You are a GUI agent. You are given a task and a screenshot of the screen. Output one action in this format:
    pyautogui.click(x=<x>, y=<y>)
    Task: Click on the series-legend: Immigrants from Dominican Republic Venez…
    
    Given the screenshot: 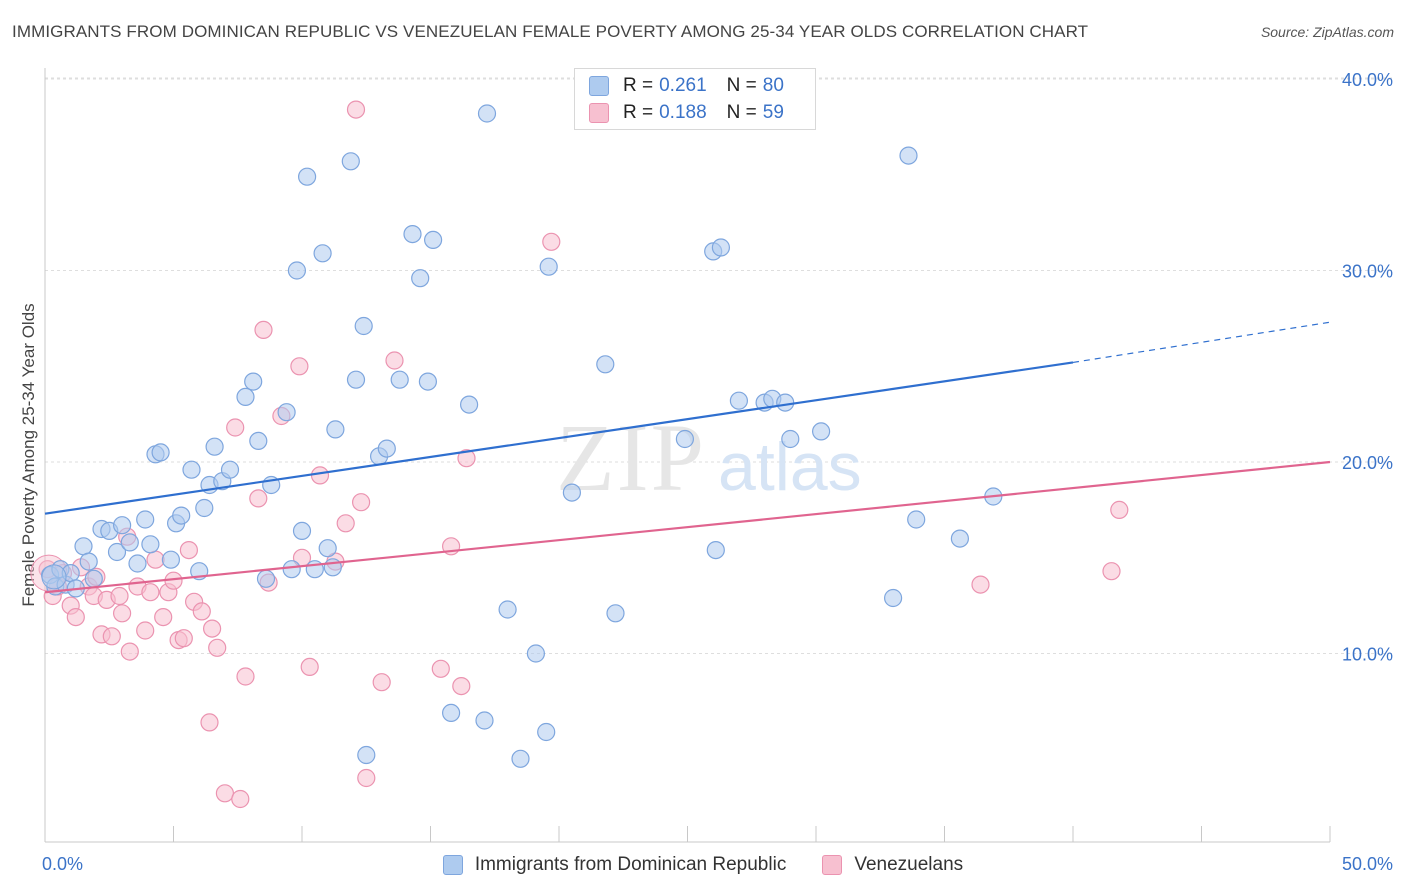 What is the action you would take?
    pyautogui.click(x=703, y=865)
    